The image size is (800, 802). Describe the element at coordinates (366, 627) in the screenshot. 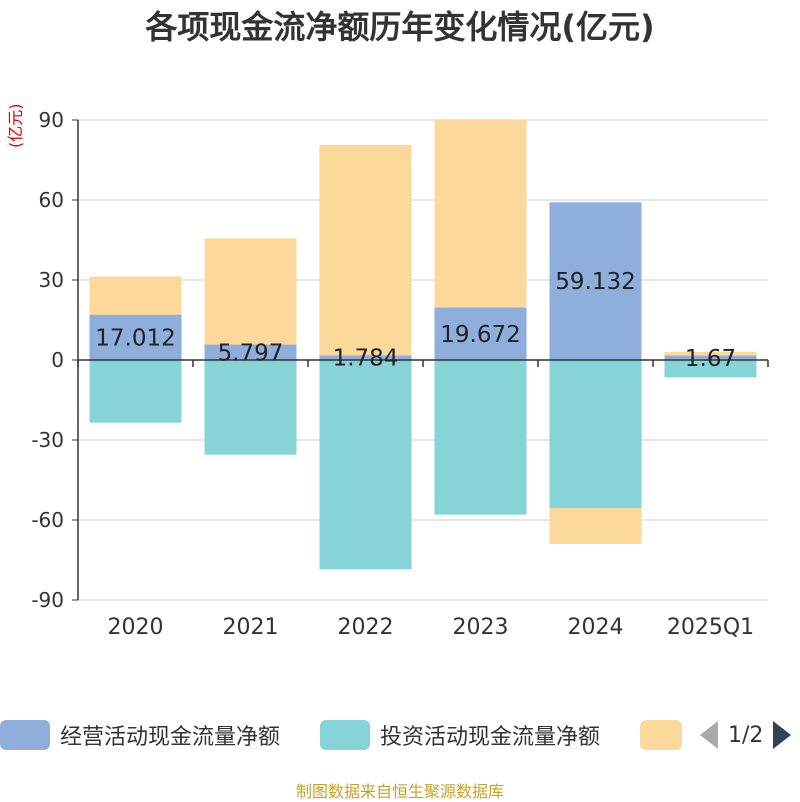

I see `x-tick-label: 2022` at that location.